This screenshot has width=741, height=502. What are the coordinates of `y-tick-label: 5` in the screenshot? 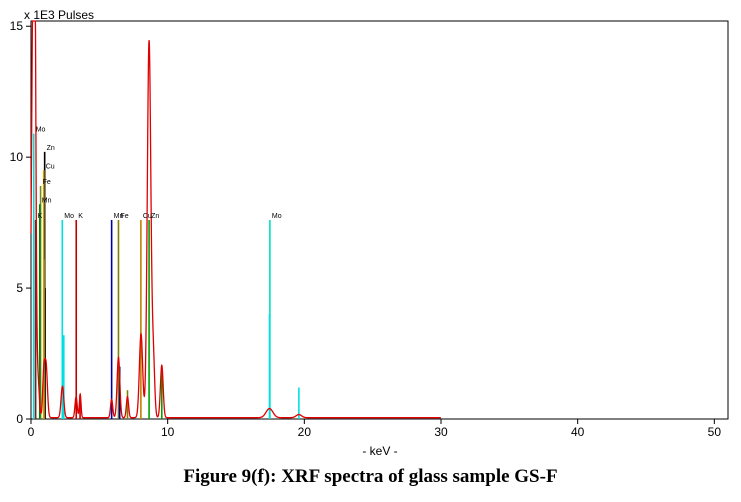 It's located at (19, 288).